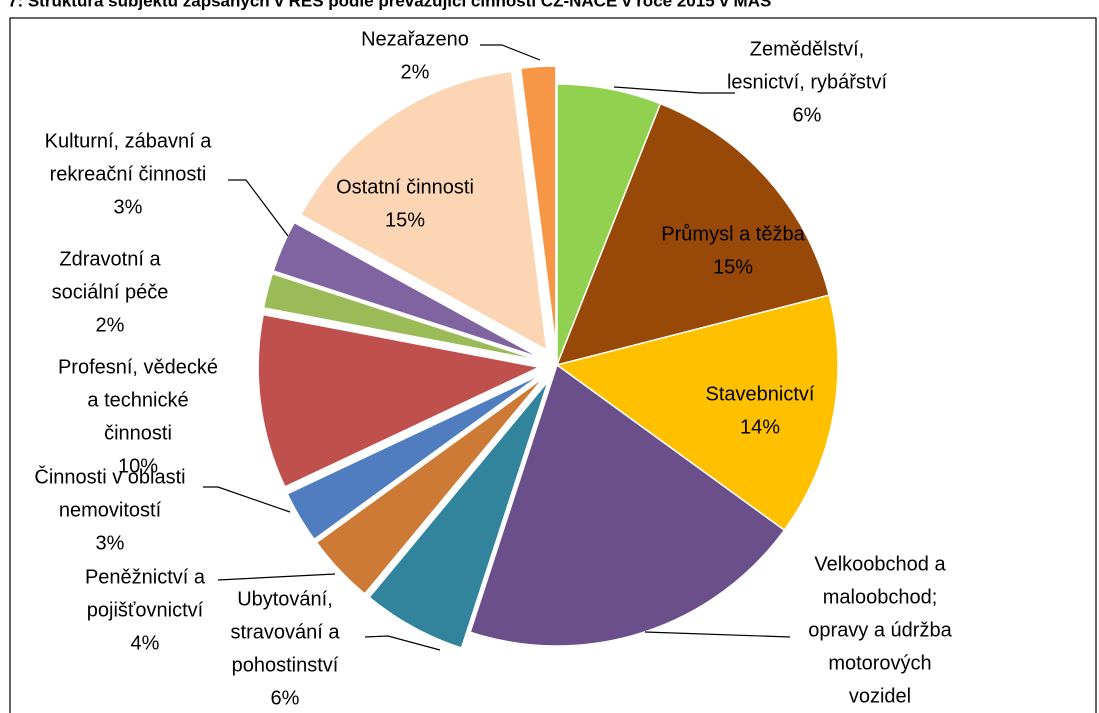 The width and height of the screenshot is (1099, 713). Describe the element at coordinates (733, 234) in the screenshot. I see `slice-label: Průmysl a těžba` at that location.